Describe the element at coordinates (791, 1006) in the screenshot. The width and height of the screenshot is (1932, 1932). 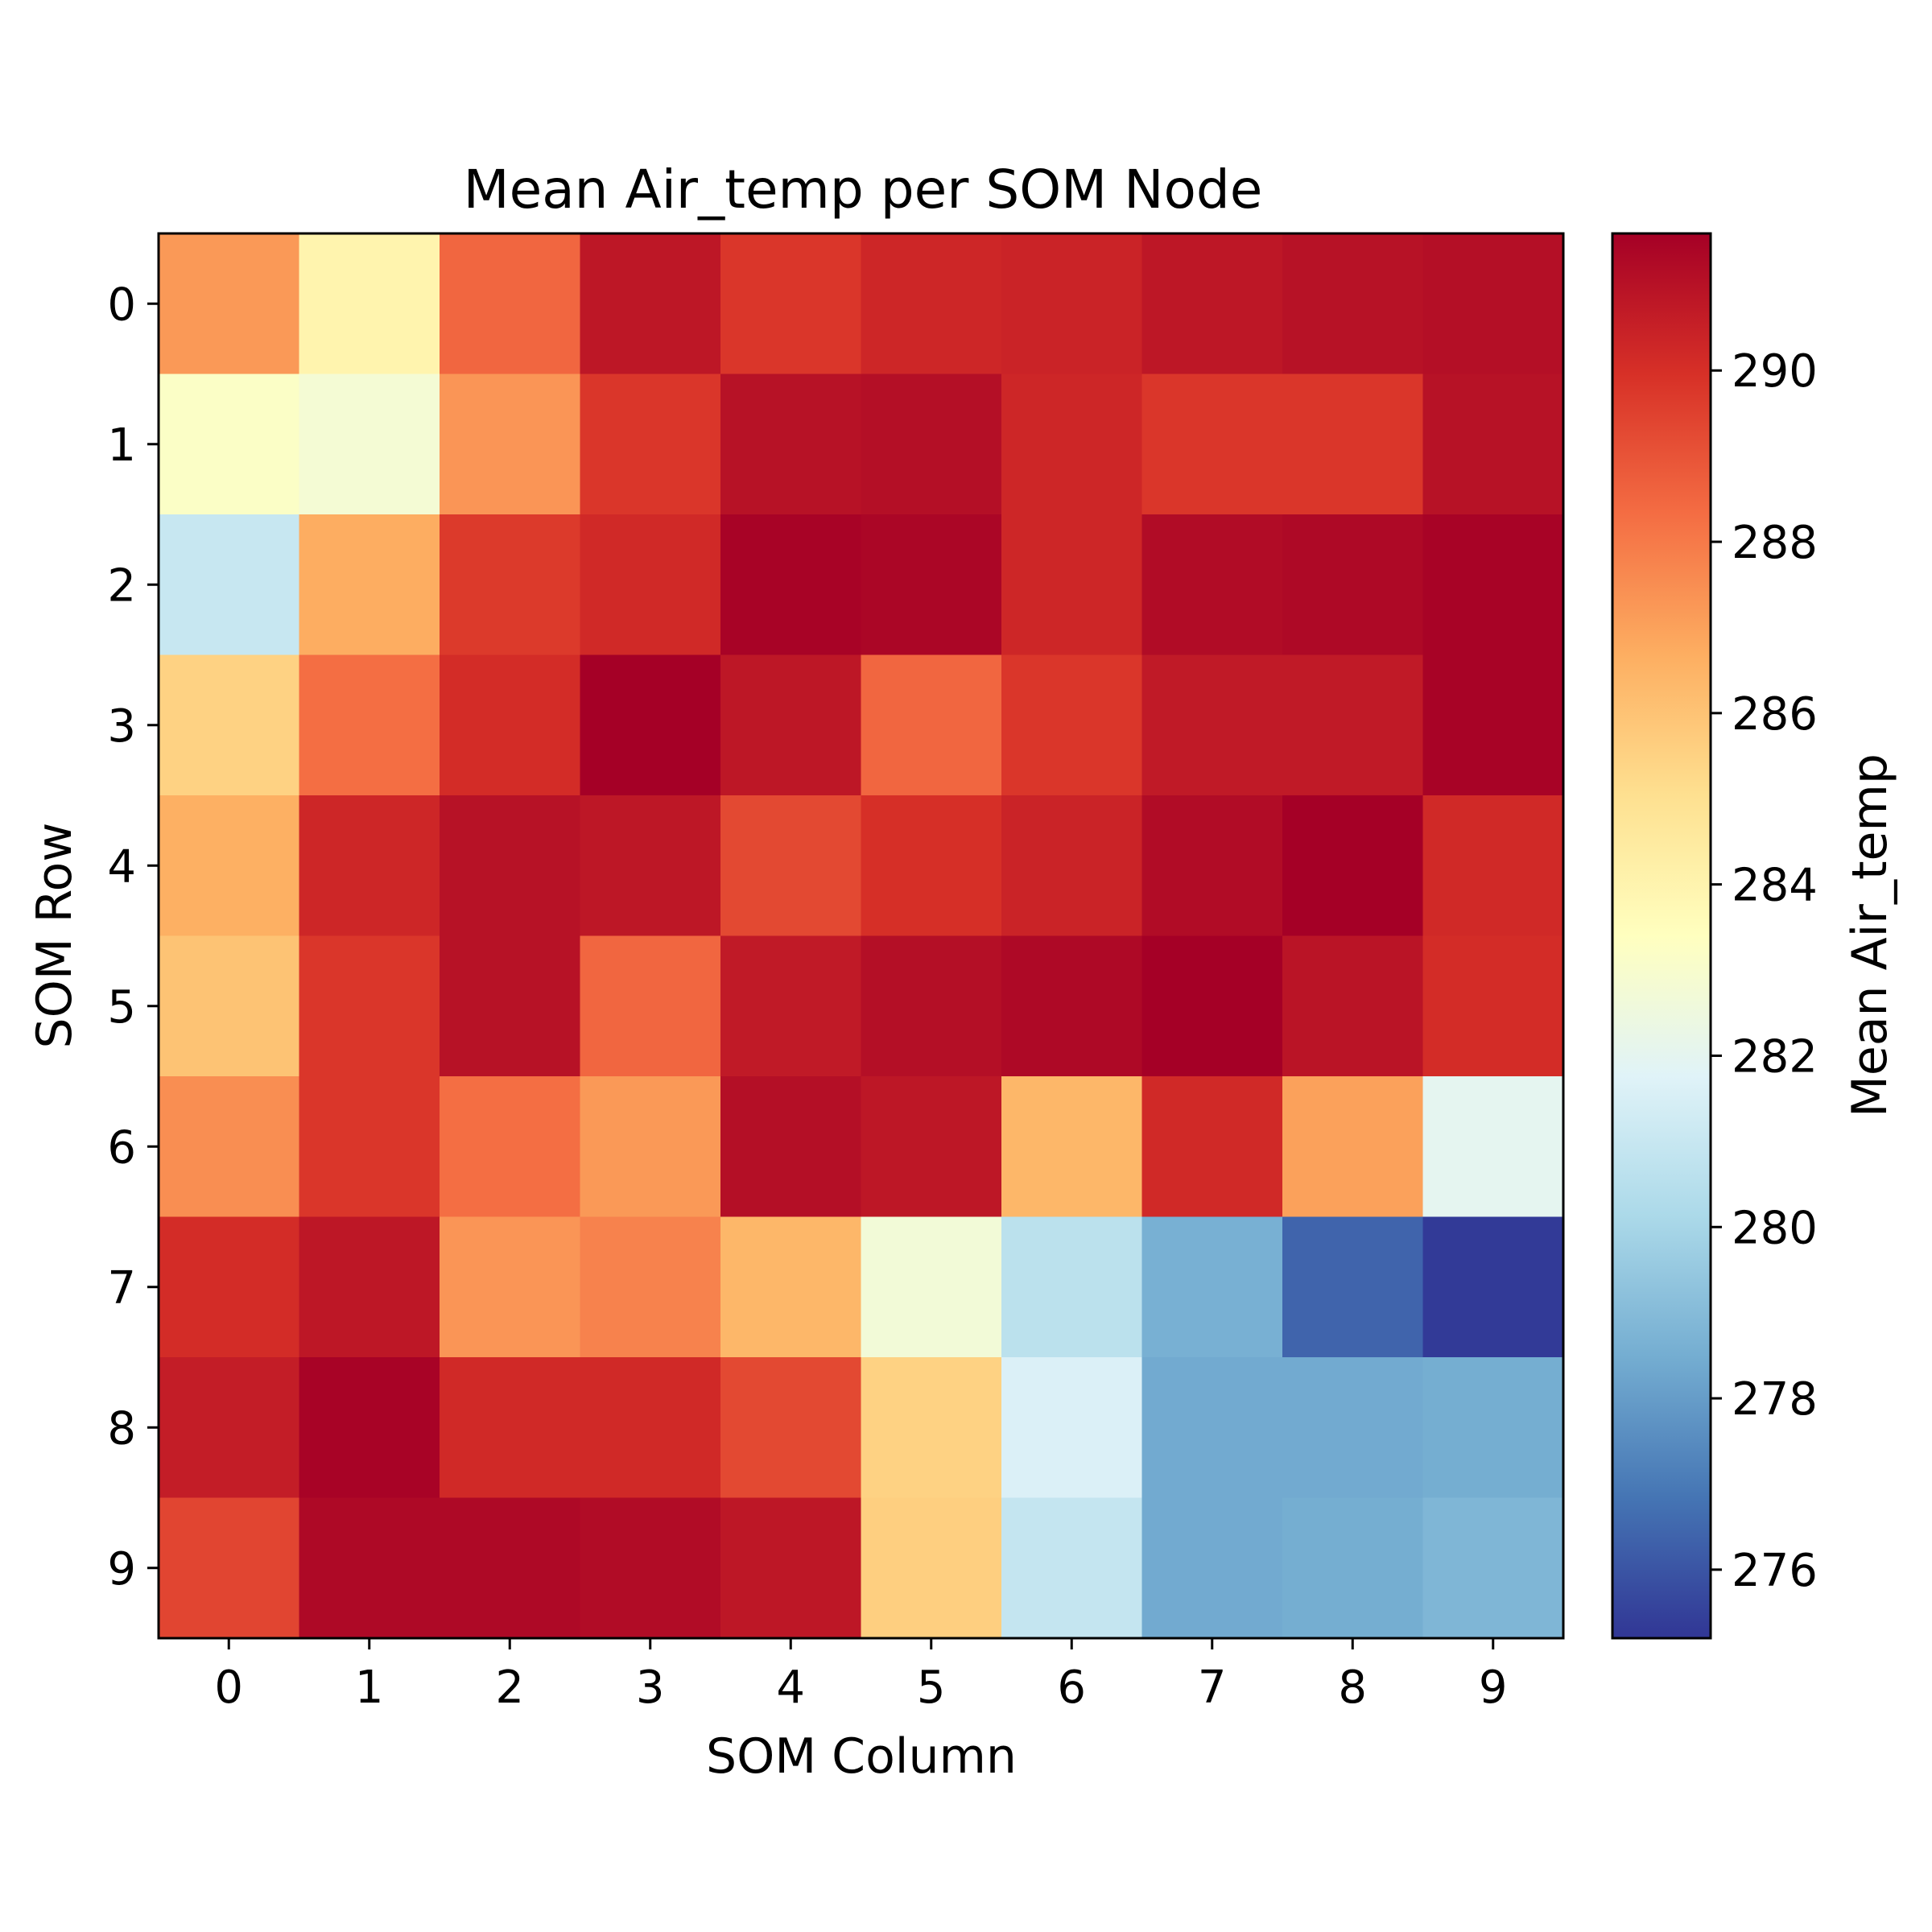
I see `heatmap-cell-r5-c4` at that location.